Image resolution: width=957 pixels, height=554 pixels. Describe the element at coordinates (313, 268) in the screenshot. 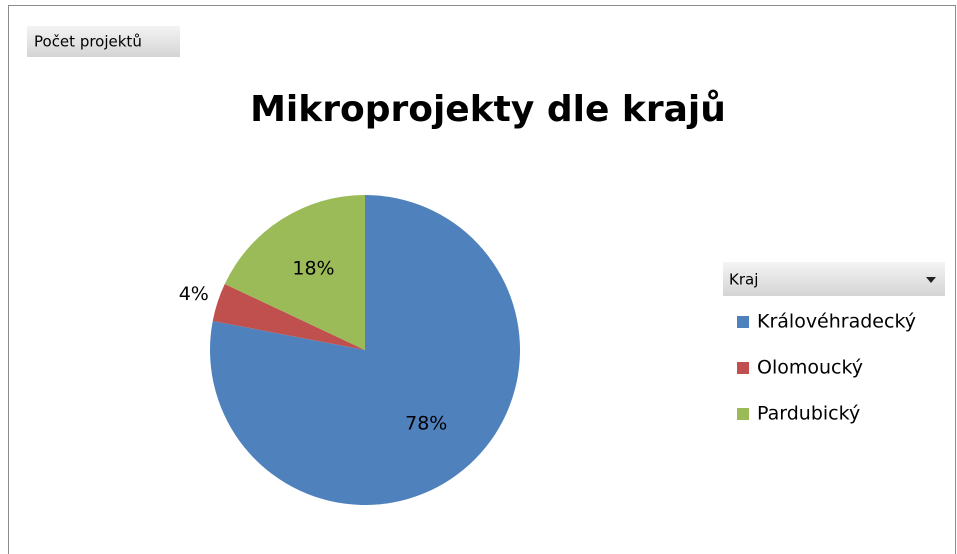

I see `data-label: 18%` at that location.